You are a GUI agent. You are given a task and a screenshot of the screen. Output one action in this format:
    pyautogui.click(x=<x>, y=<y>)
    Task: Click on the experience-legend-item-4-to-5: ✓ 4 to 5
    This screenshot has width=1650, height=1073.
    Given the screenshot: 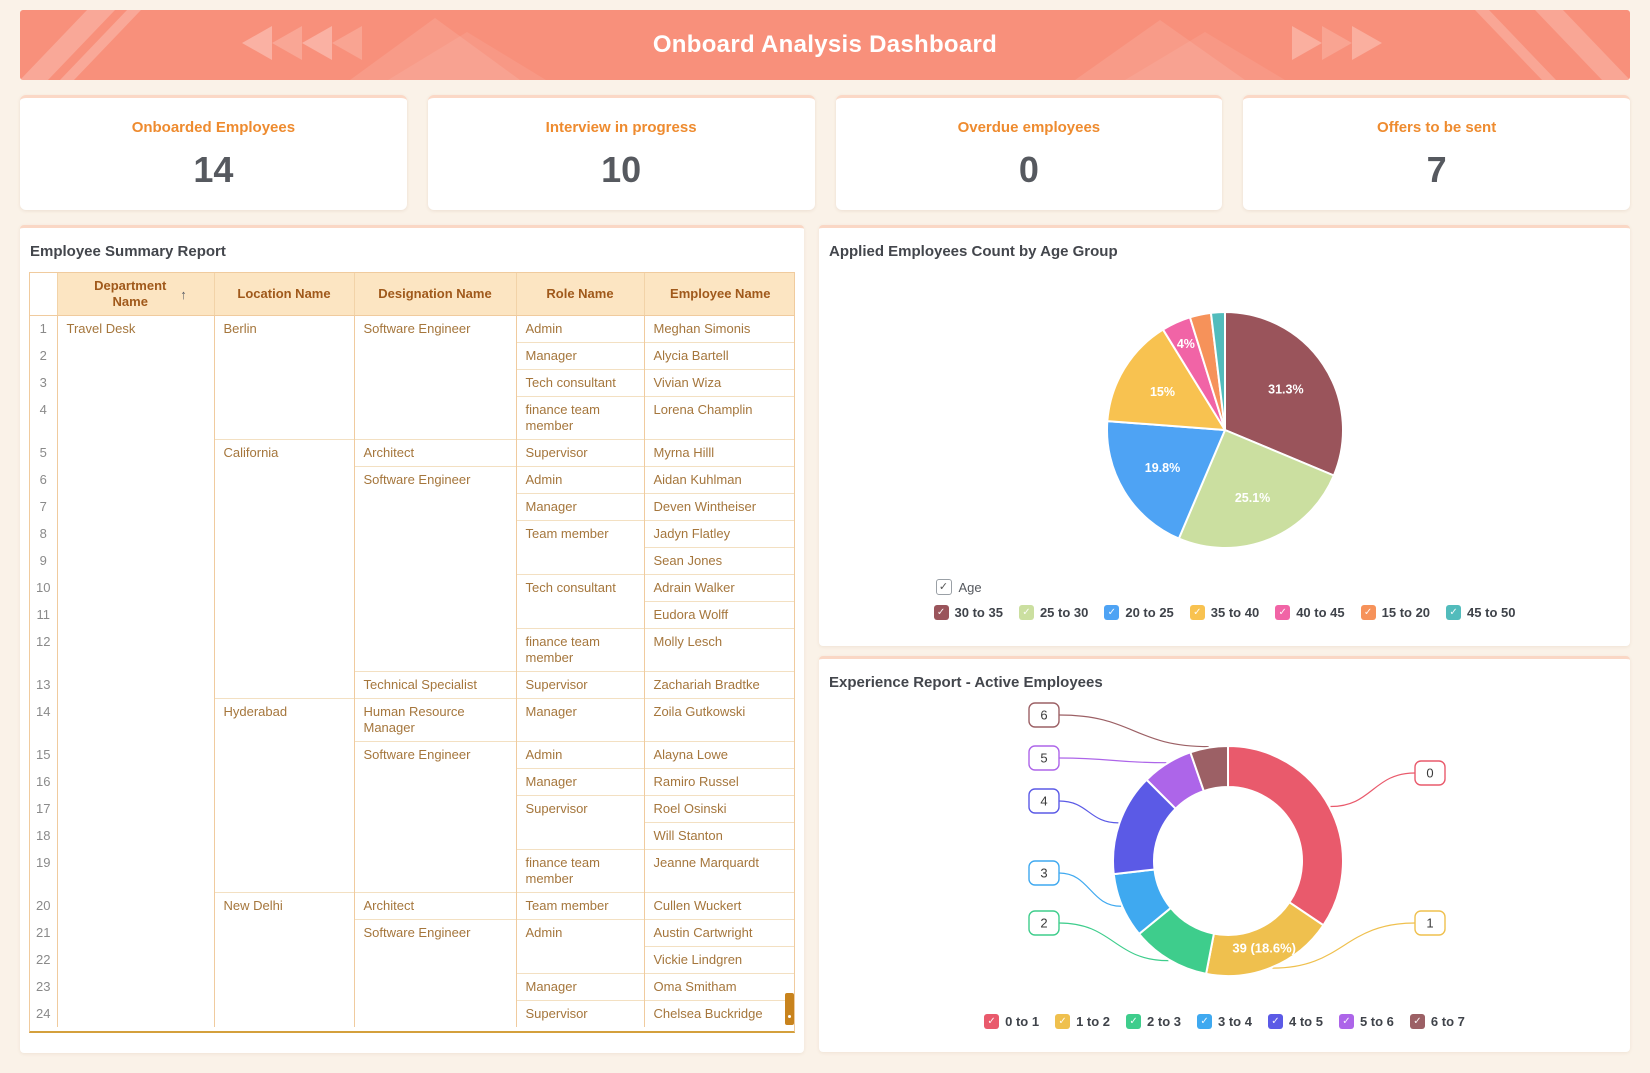 What is the action you would take?
    pyautogui.click(x=1295, y=1021)
    